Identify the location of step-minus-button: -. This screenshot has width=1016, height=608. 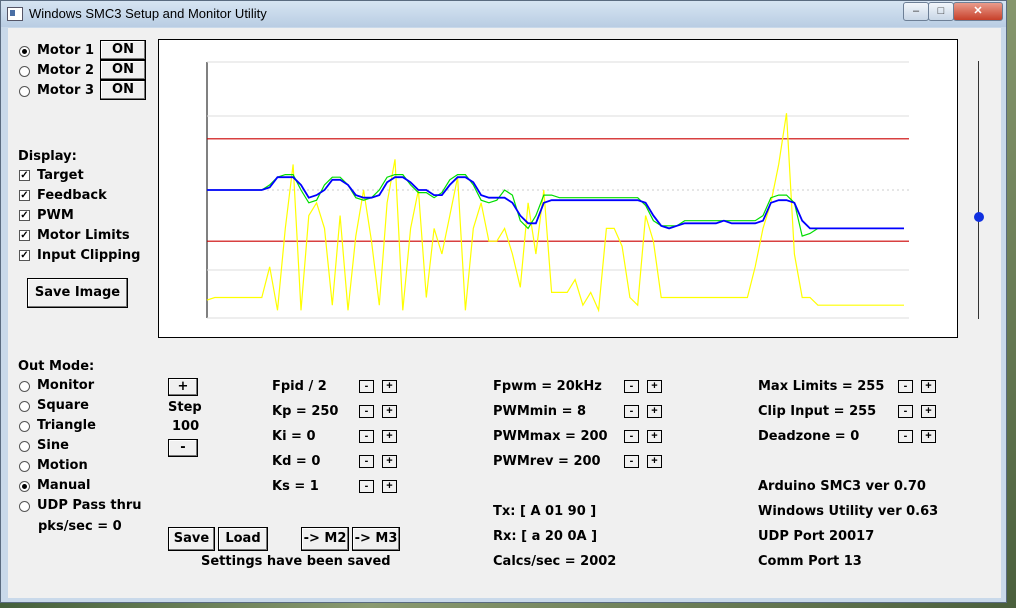
(183, 448).